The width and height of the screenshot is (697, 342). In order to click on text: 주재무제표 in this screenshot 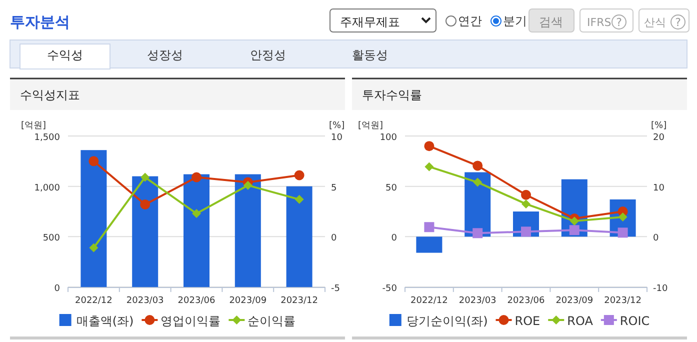, I will do `click(370, 22)`.